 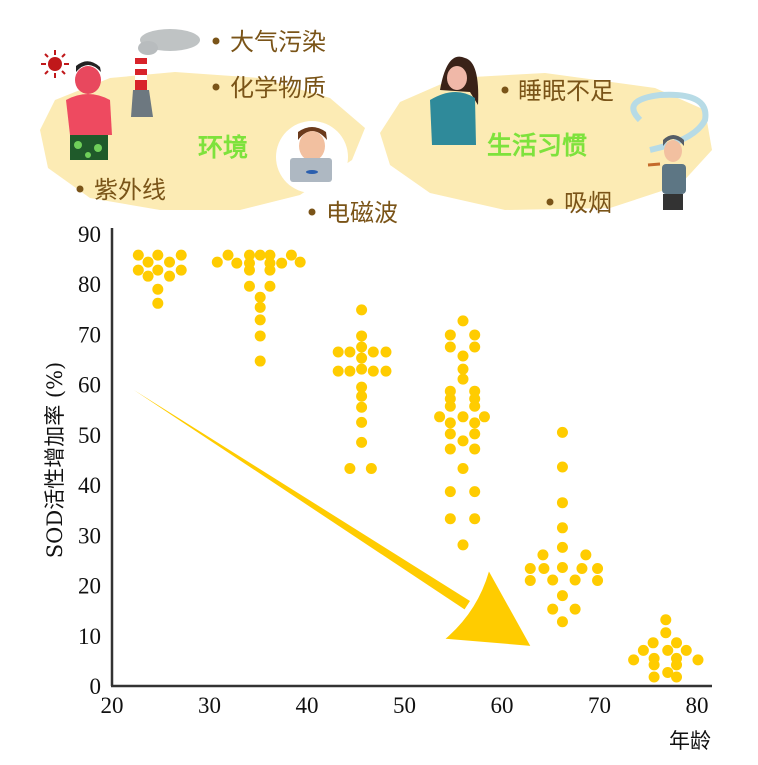 What do you see at coordinates (89, 110) in the screenshot?
I see `sunburned-man-icon` at bounding box center [89, 110].